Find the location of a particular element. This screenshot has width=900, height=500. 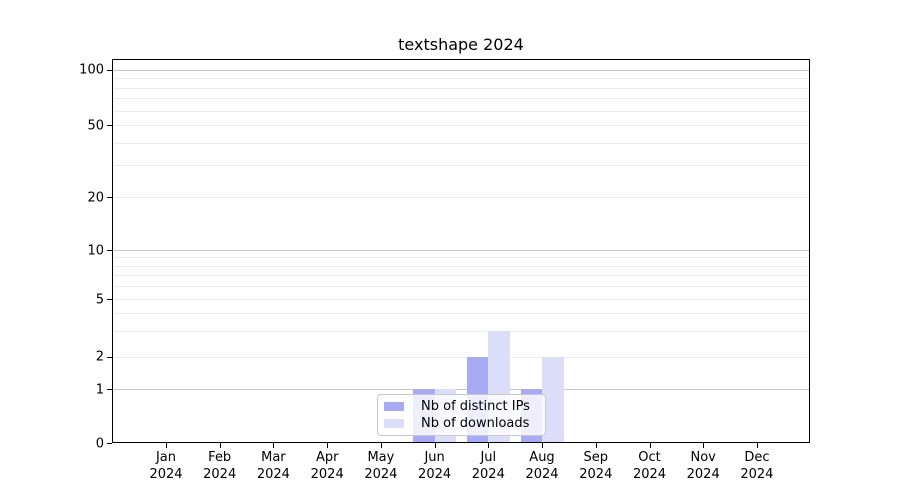

x-tick-label: Feb 2024 is located at coordinates (220, 466).